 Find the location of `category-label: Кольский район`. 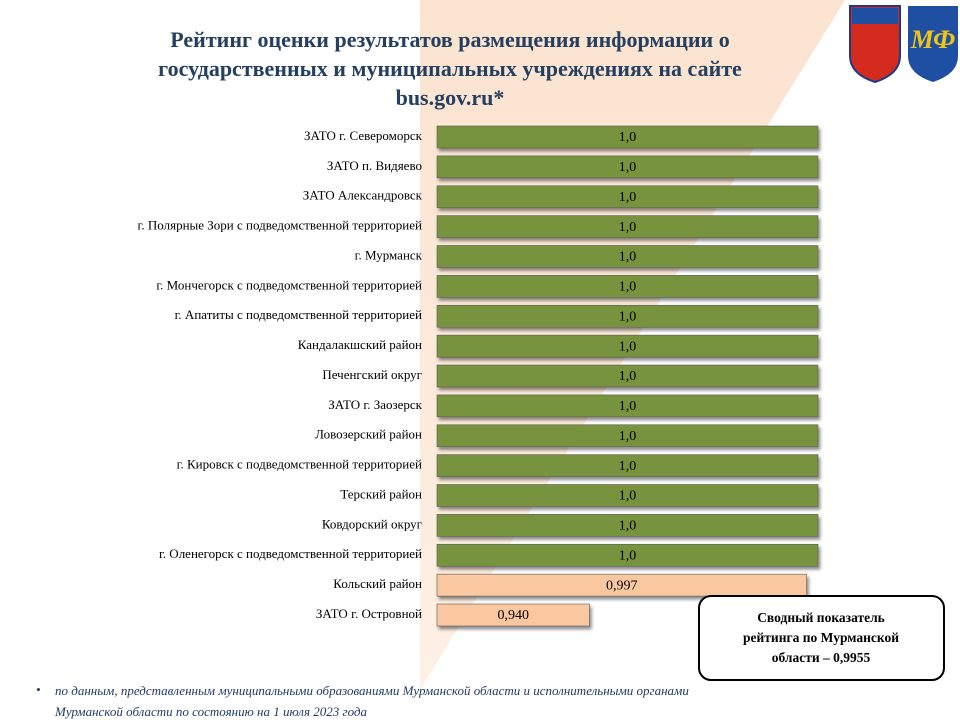

category-label: Кольский район is located at coordinates (377, 583).